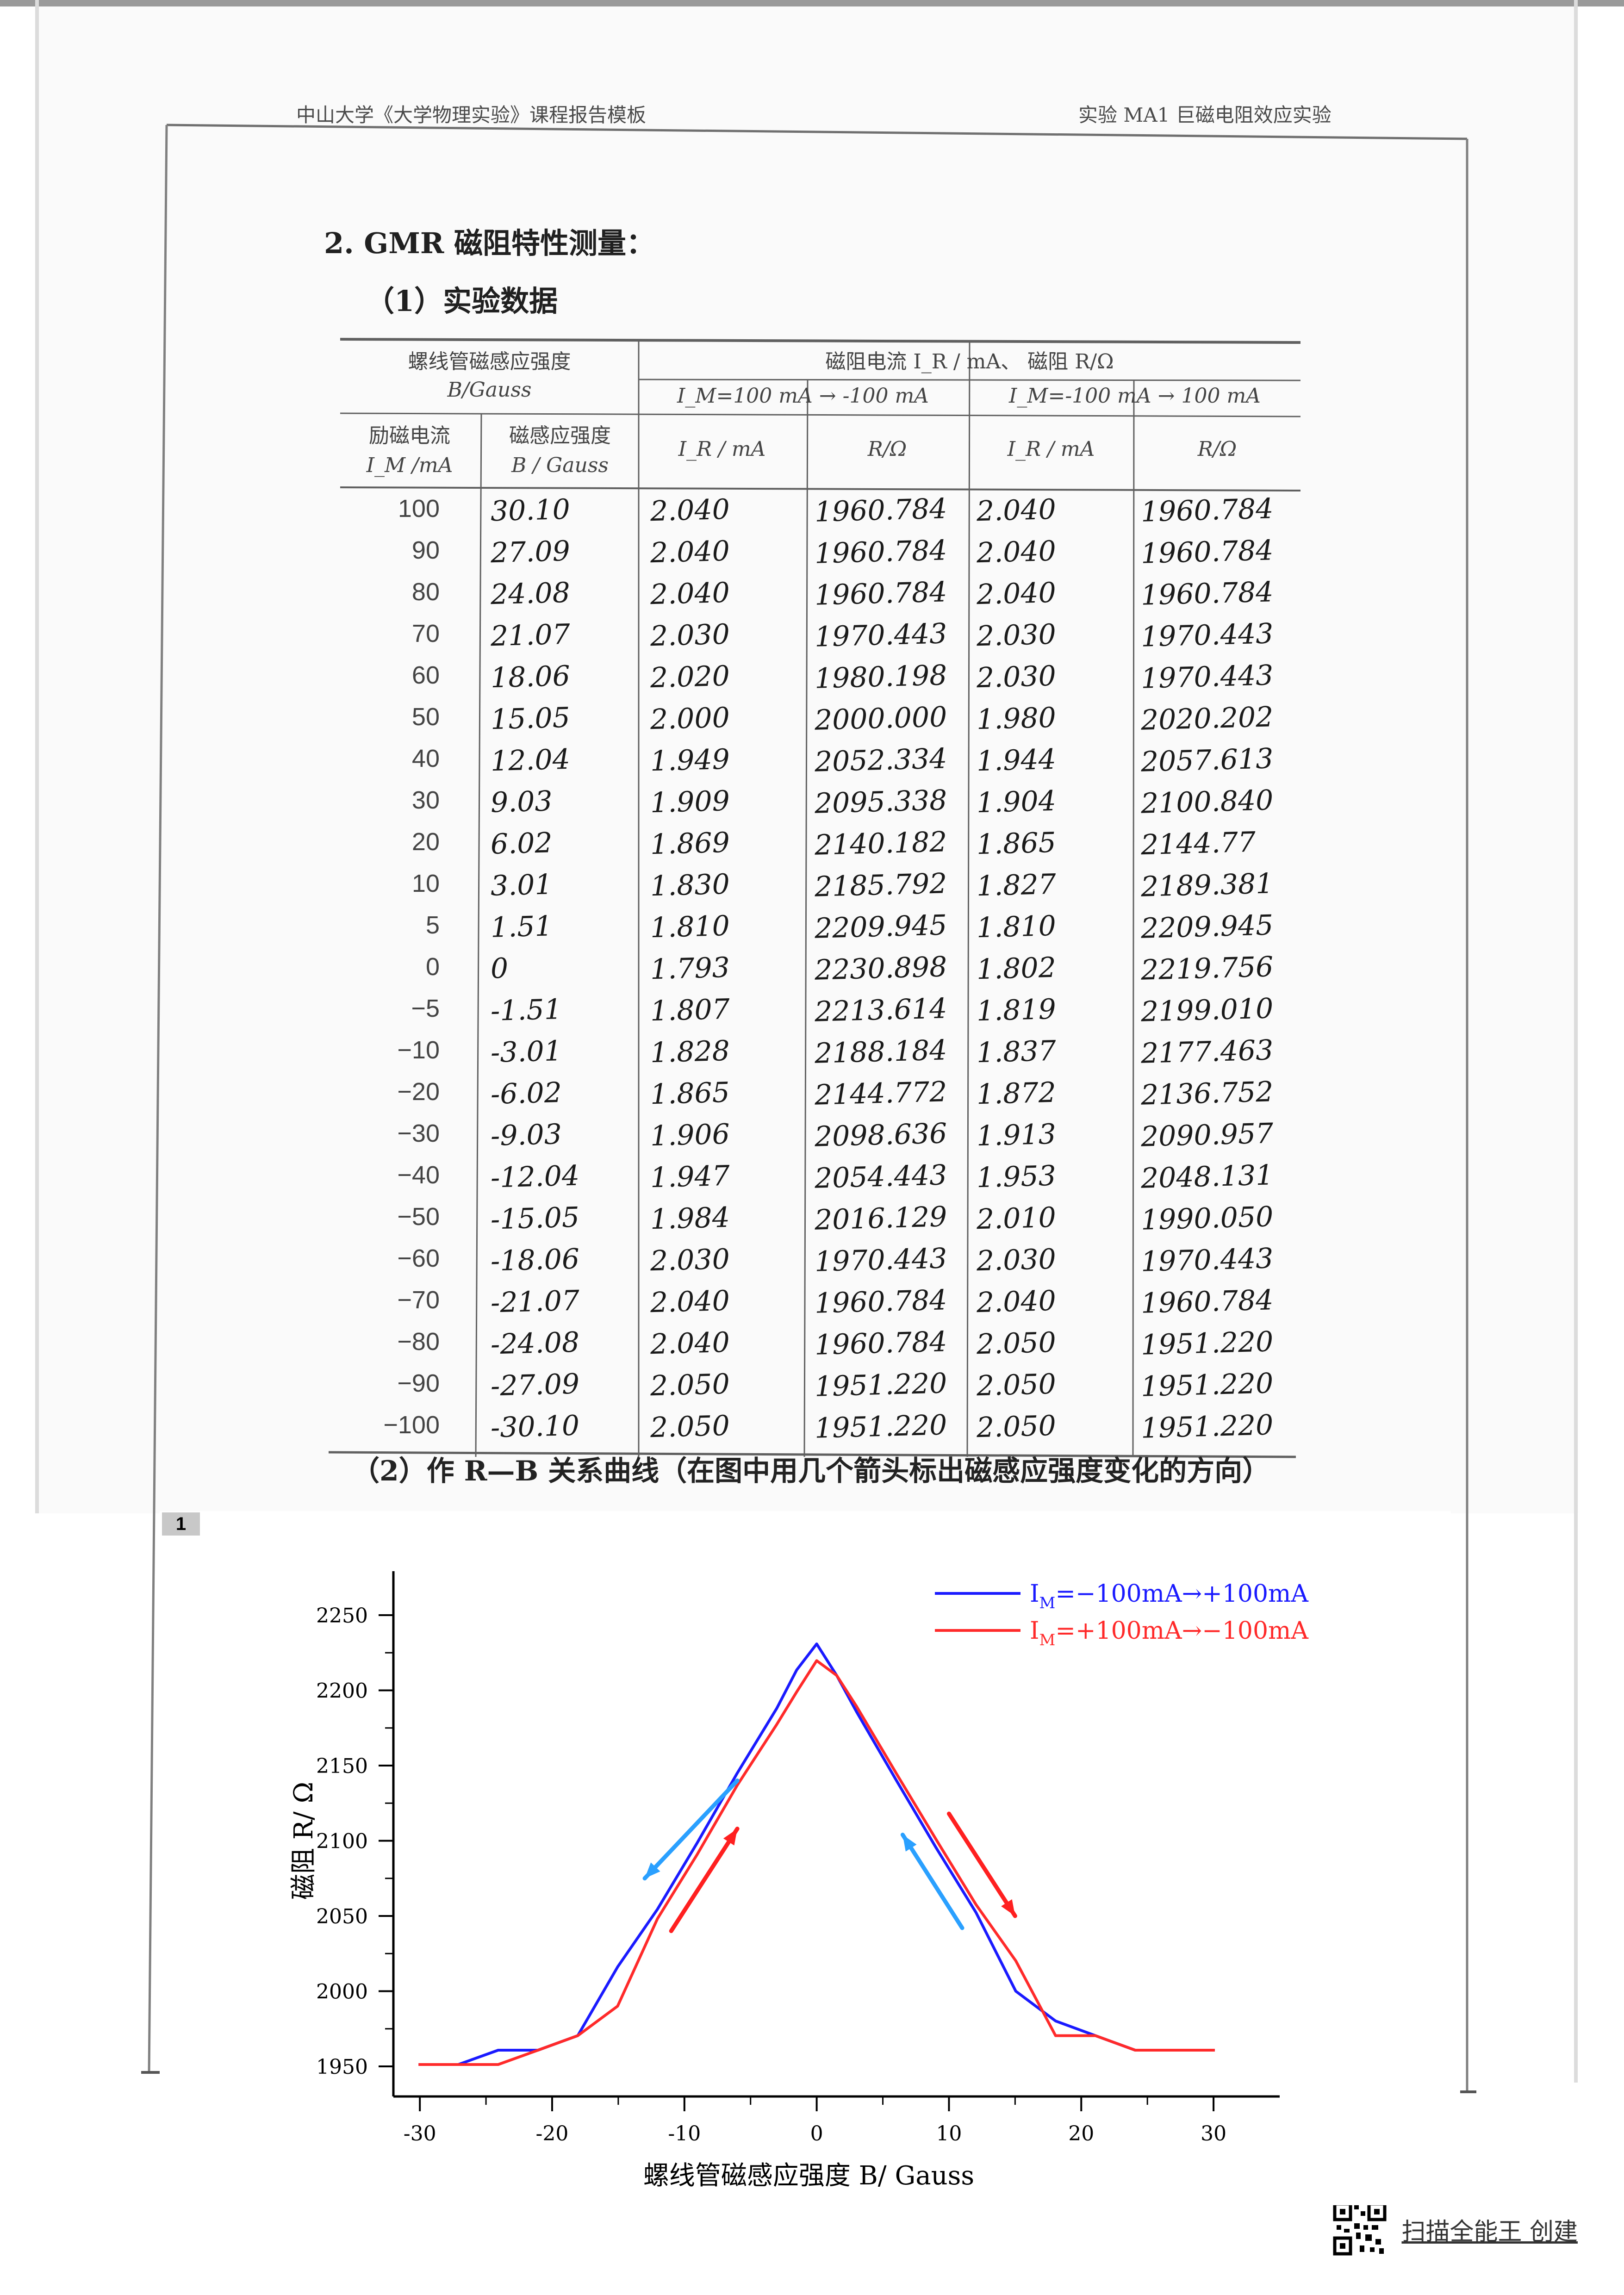 This screenshot has height=2295, width=1624. What do you see at coordinates (1016, 510) in the screenshot?
I see `cell-ir-b-row-0: 2.040` at bounding box center [1016, 510].